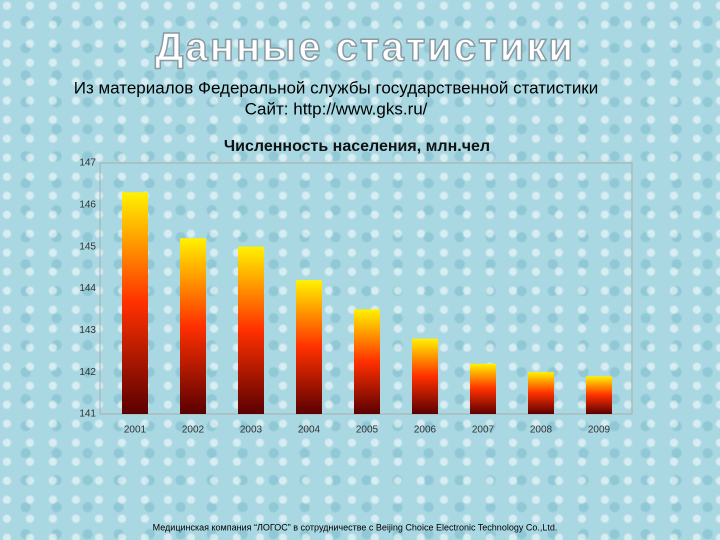  What do you see at coordinates (425, 430) in the screenshot?
I see `x-tick-label: 2006` at bounding box center [425, 430].